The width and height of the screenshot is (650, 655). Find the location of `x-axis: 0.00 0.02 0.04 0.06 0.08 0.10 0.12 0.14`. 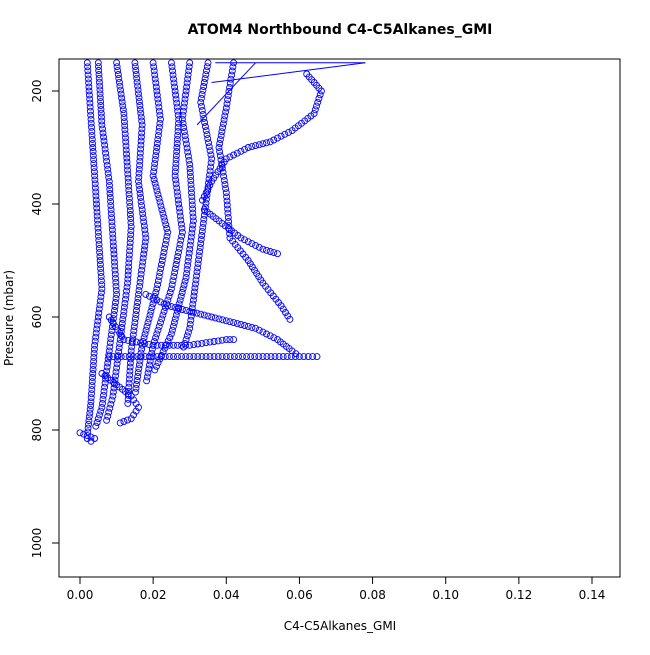

x-axis: 0.00 0.02 0.04 0.06 0.08 0.10 0.12 0.14 is located at coordinates (336, 589).